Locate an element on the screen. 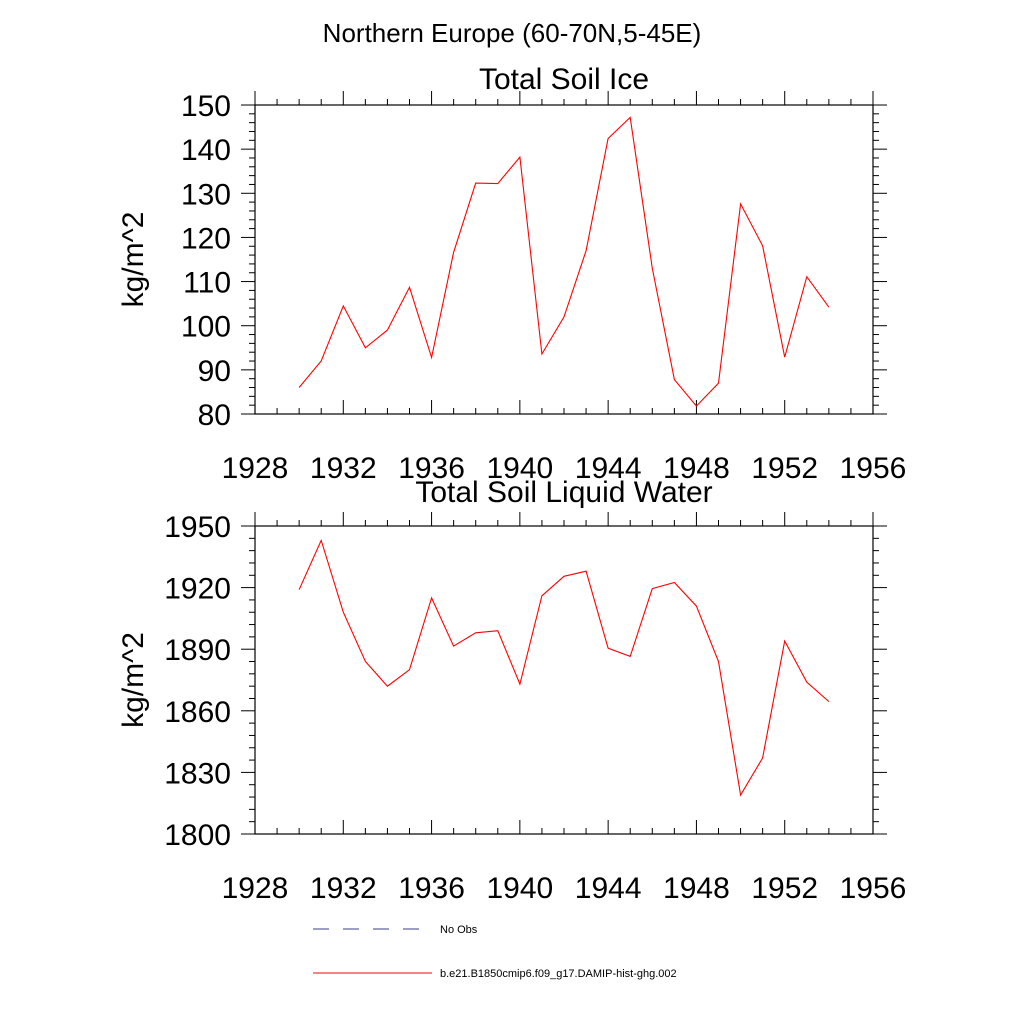 The image size is (1024, 1024). y-tick-label: 1830 is located at coordinates (197, 773).